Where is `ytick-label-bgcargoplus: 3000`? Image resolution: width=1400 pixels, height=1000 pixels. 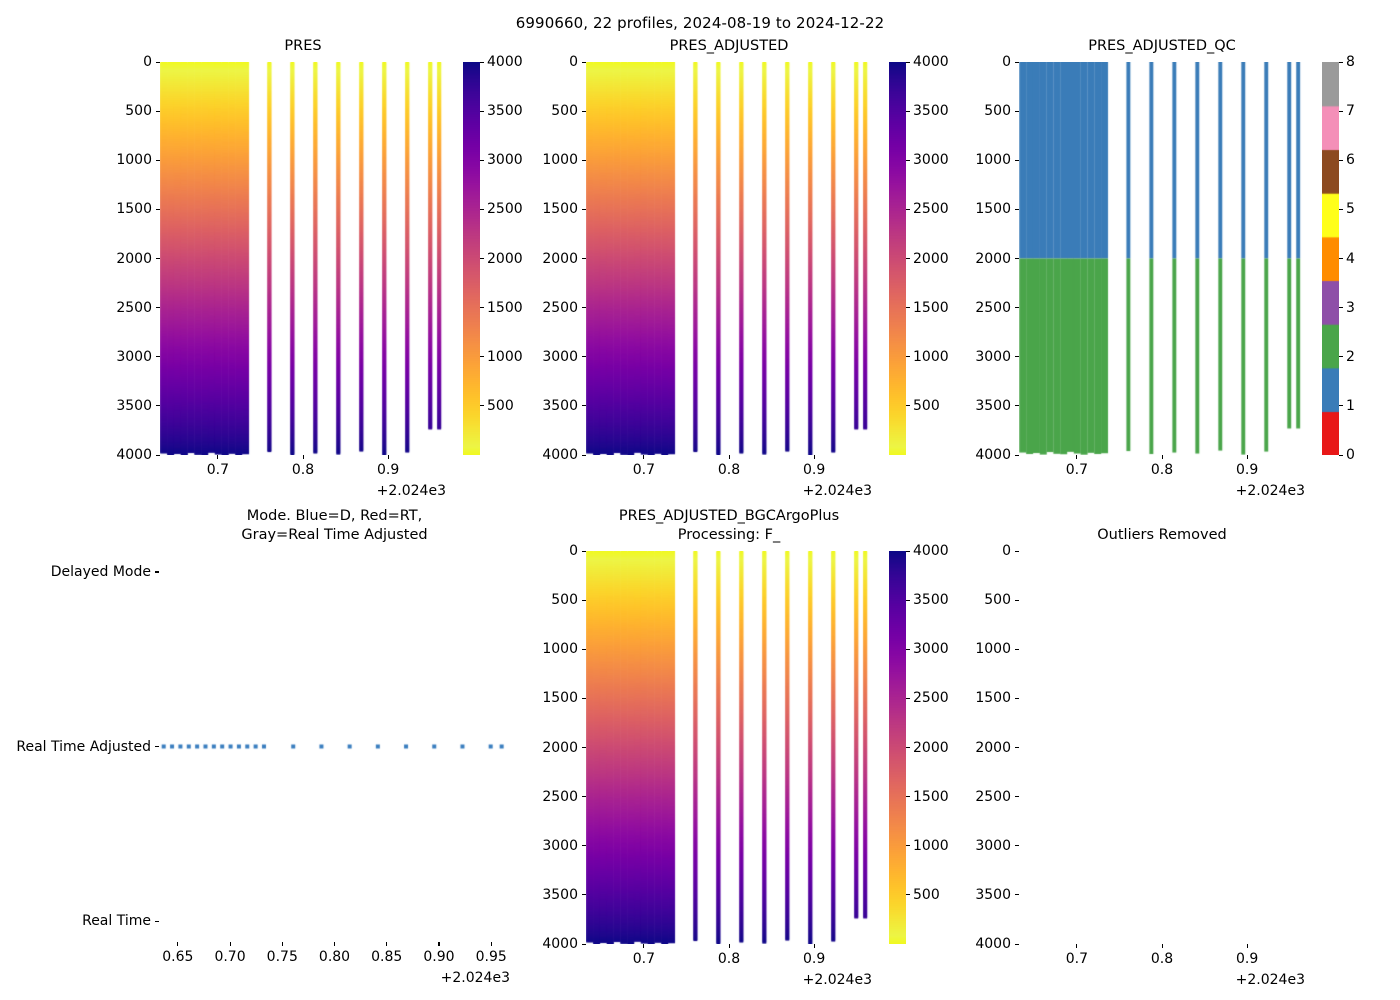
ytick-label-bgcargoplus: 3000 is located at coordinates (560, 845).